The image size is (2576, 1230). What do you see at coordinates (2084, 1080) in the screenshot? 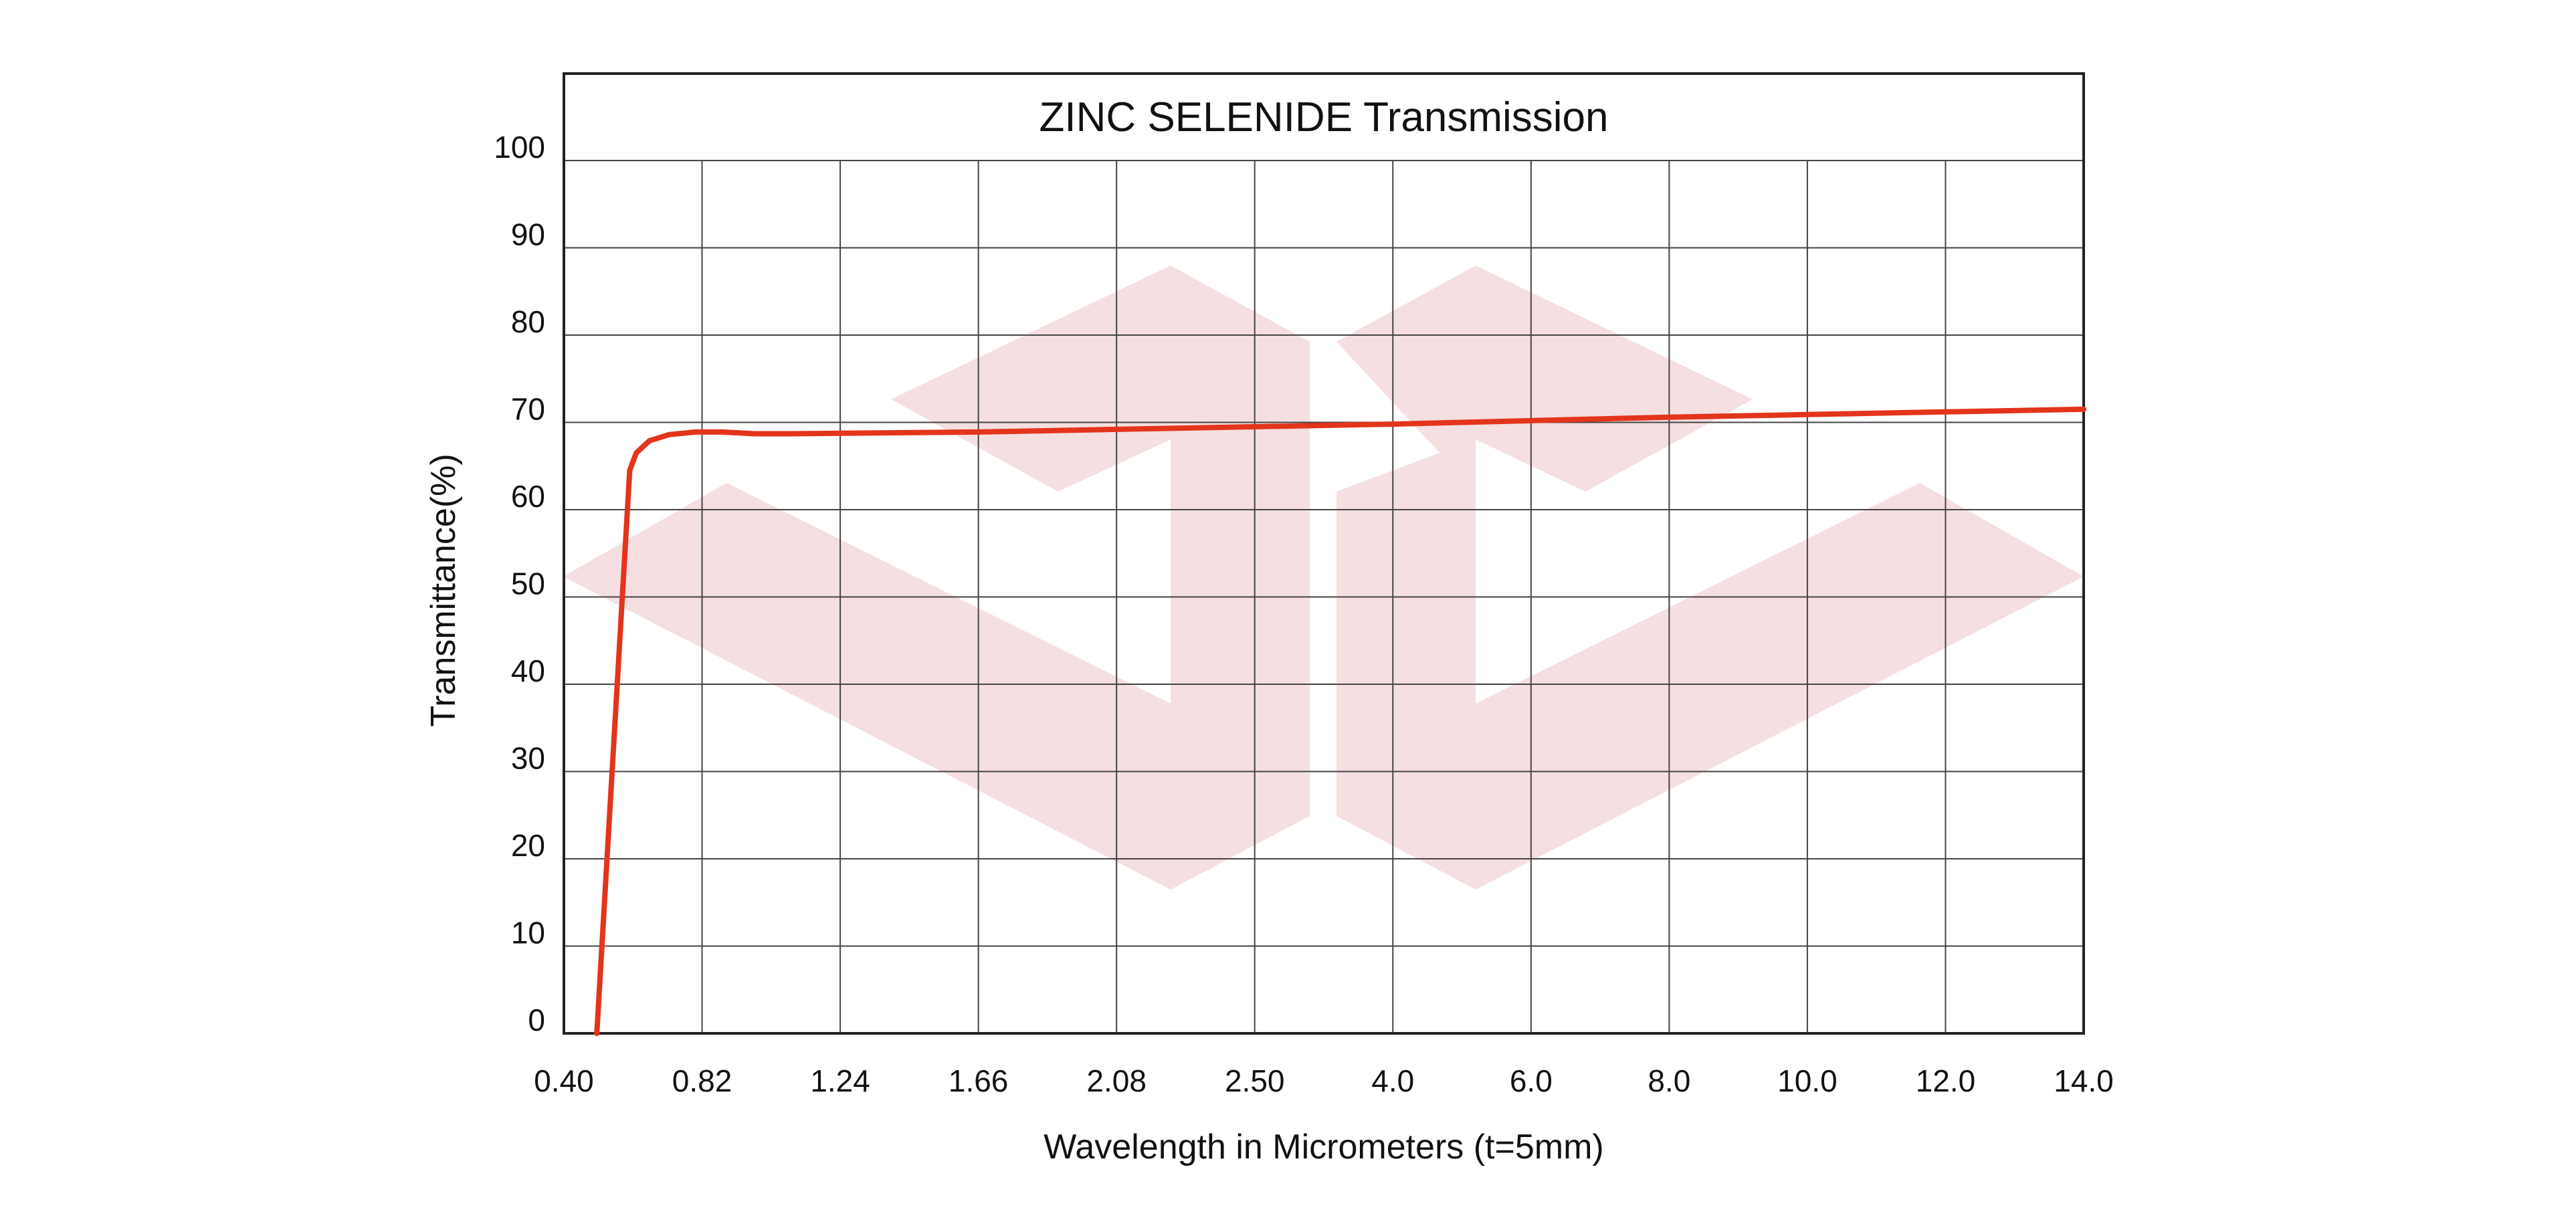
I see `x-tick-label: 14.0` at bounding box center [2084, 1080].